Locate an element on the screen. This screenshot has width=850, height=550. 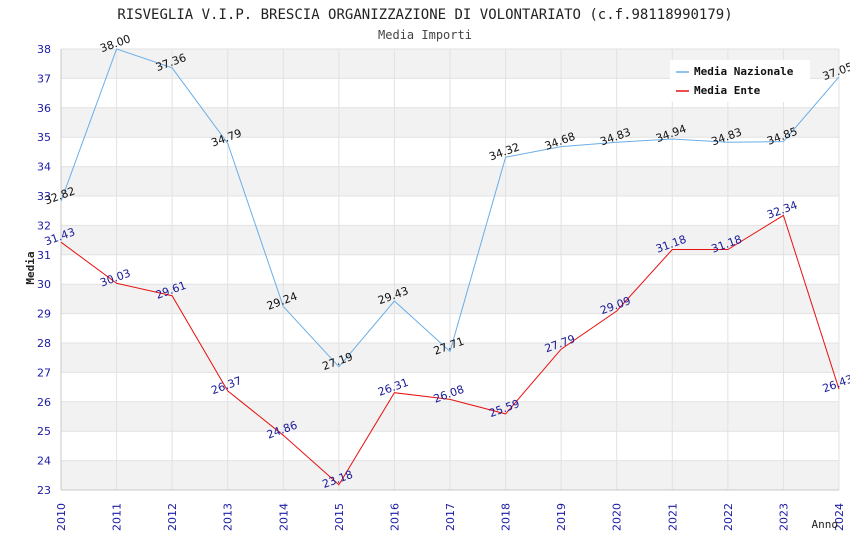
legend-label-ente: Media Ente is located at coordinates (727, 90).